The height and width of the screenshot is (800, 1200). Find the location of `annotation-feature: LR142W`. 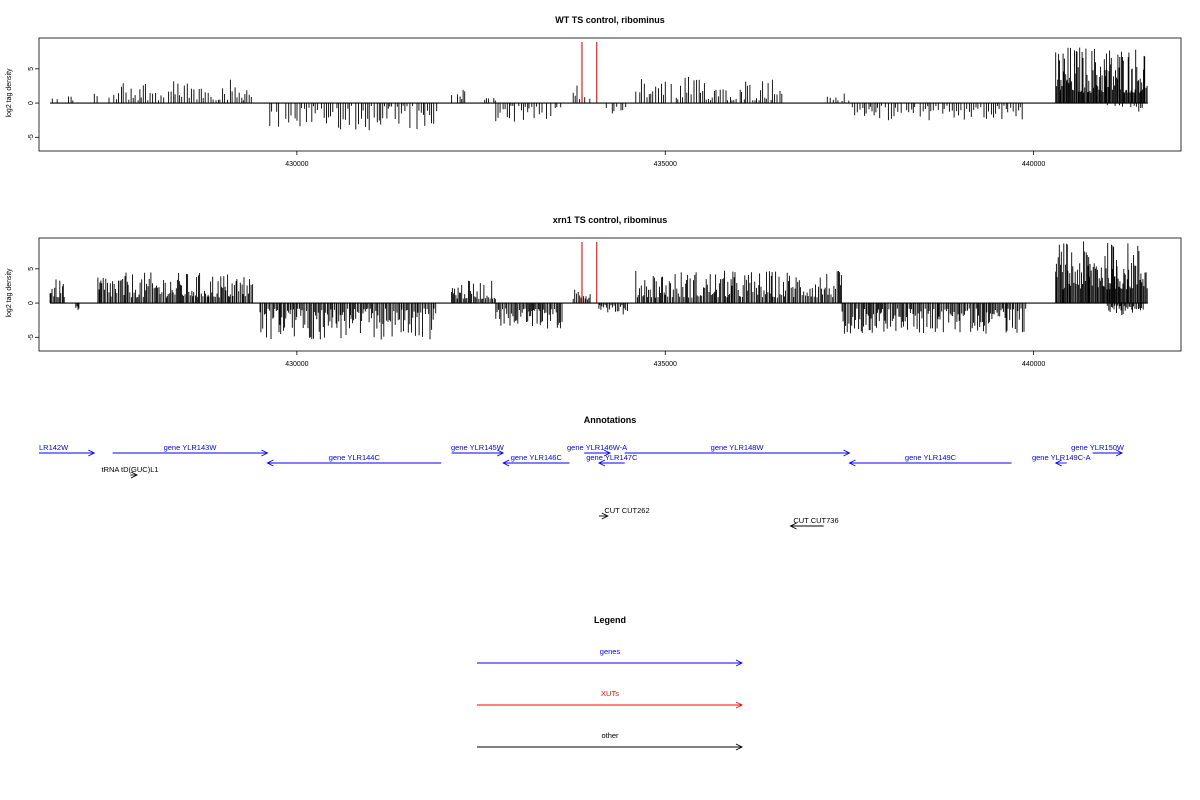

annotation-feature: LR142W is located at coordinates (67, 450).